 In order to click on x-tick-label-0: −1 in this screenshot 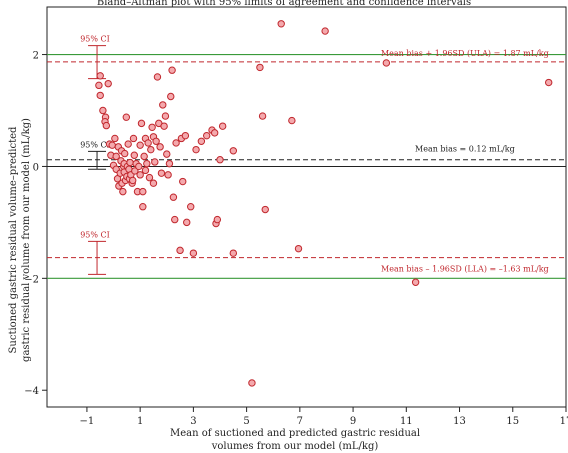, I will do `click(87, 421)`.